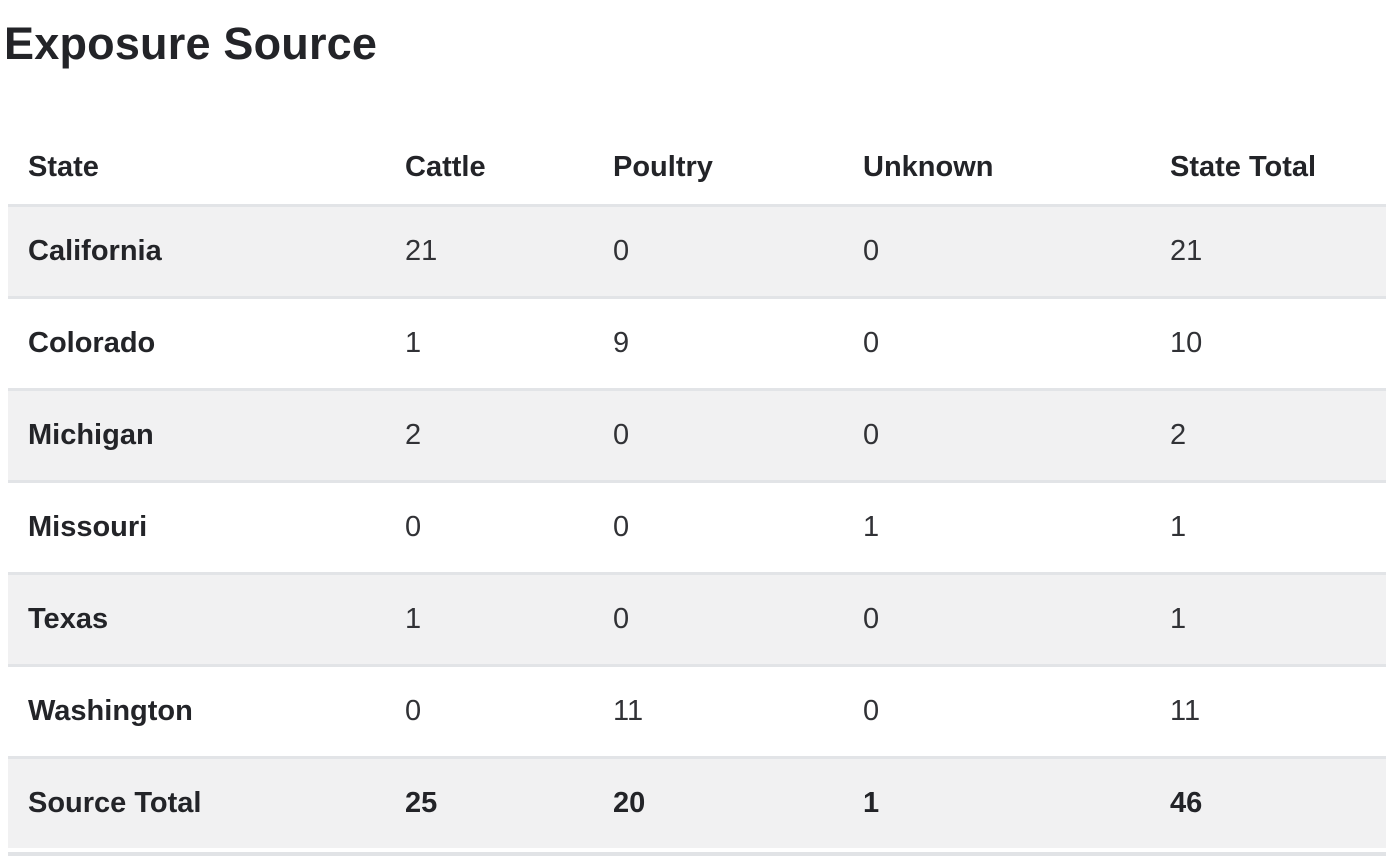 The image size is (1386, 862). I want to click on table-row-source-total: Source Total 25 20 1 46, so click(697, 802).